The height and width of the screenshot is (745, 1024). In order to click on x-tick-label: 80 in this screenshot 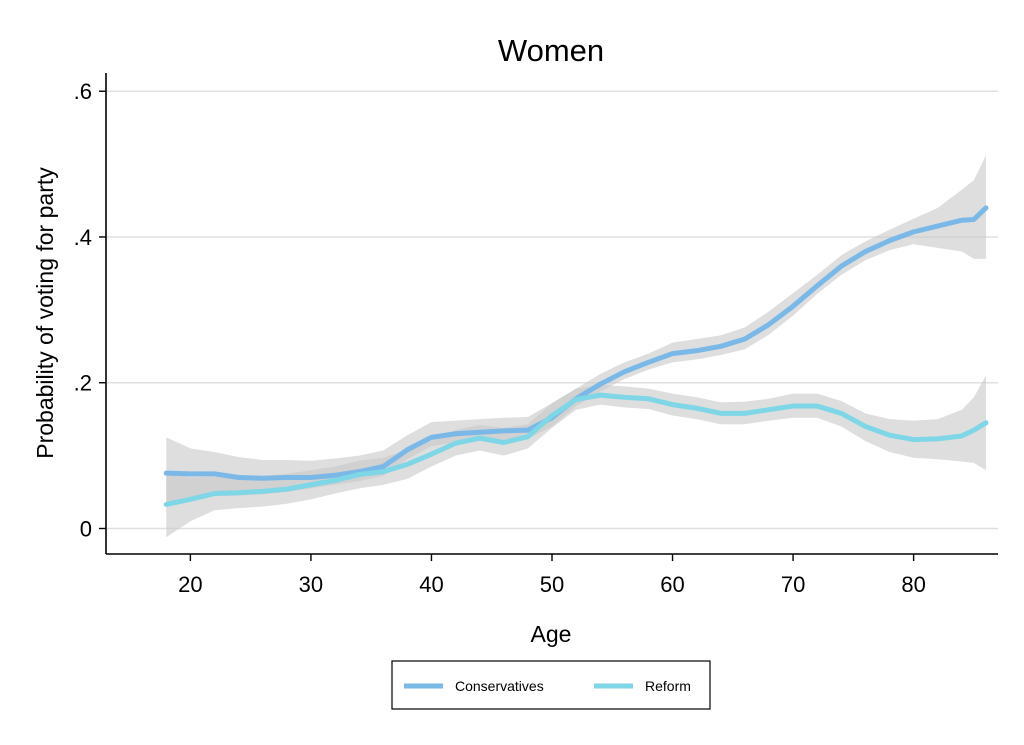, I will do `click(913, 584)`.